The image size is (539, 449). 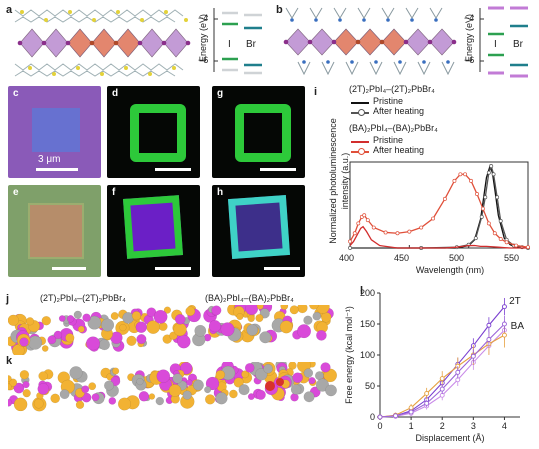 What do you see at coordinates (367, 293) in the screenshot?
I see `chart-l-ytick-label-4: 200` at bounding box center [367, 293].